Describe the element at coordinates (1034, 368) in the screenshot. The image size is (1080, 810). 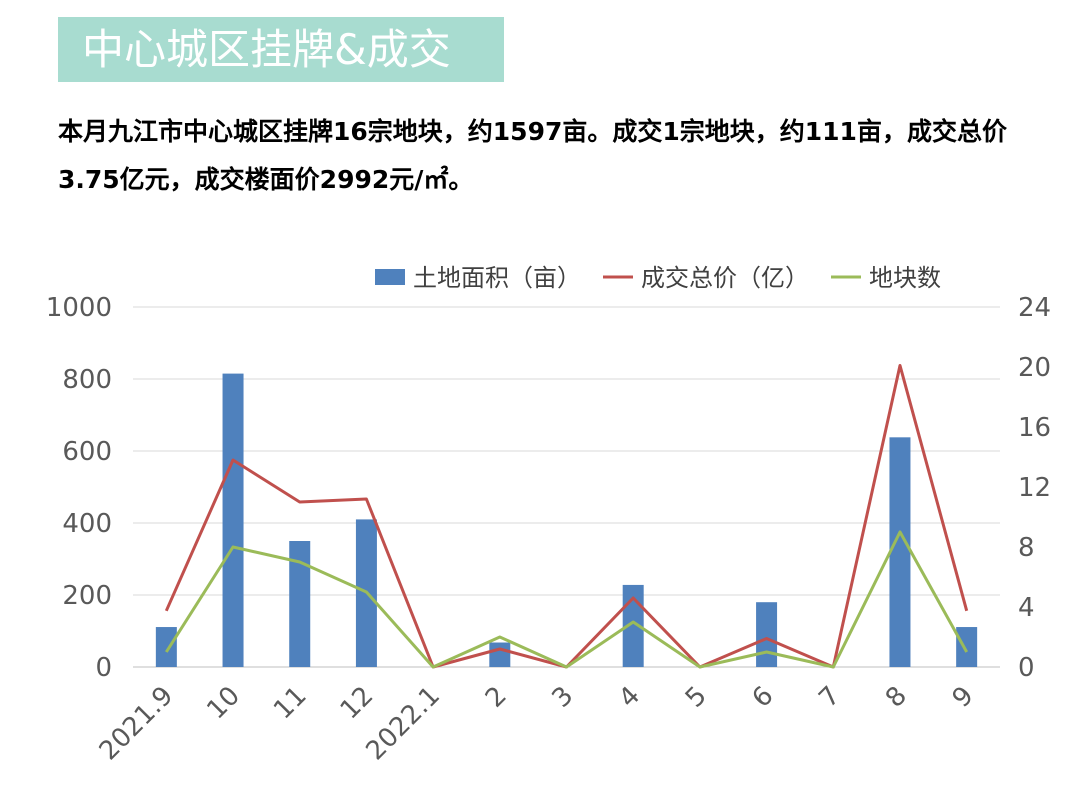
I see `right-axis-tick-label: 20` at that location.